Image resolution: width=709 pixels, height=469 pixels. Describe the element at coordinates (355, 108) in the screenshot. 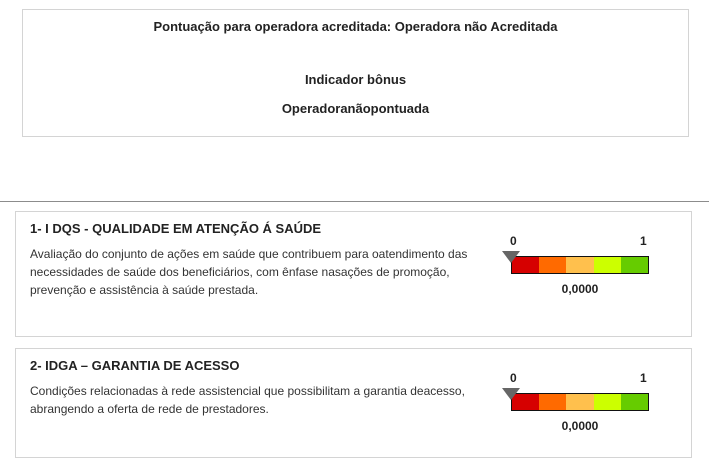

I see `bonus-indicator-value: Operadoranãopontuada` at that location.